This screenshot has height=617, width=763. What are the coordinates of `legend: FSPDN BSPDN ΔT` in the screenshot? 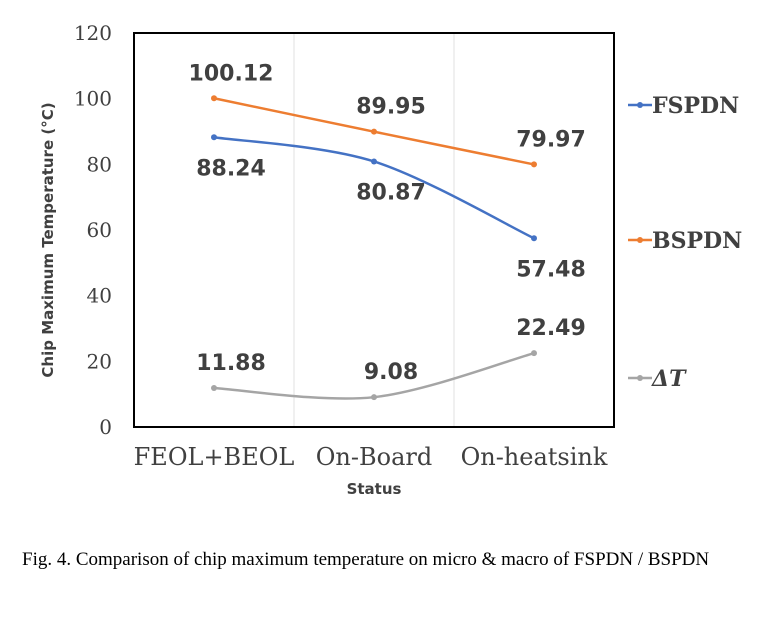 It's located at (685, 242).